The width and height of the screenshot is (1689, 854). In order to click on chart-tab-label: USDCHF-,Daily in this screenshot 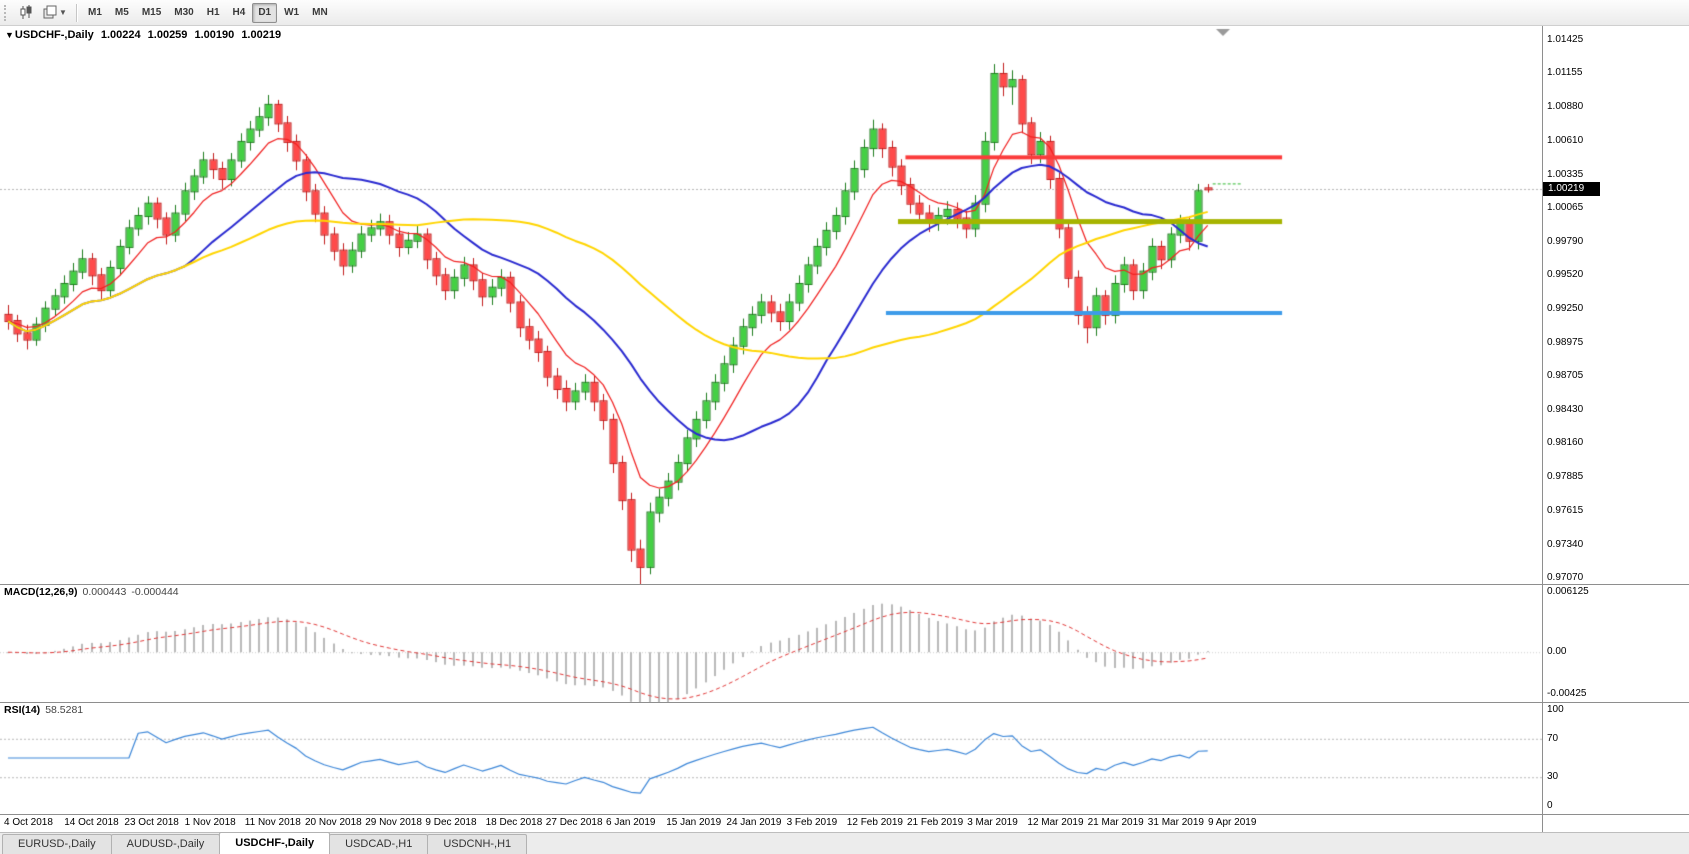, I will do `click(275, 843)`.